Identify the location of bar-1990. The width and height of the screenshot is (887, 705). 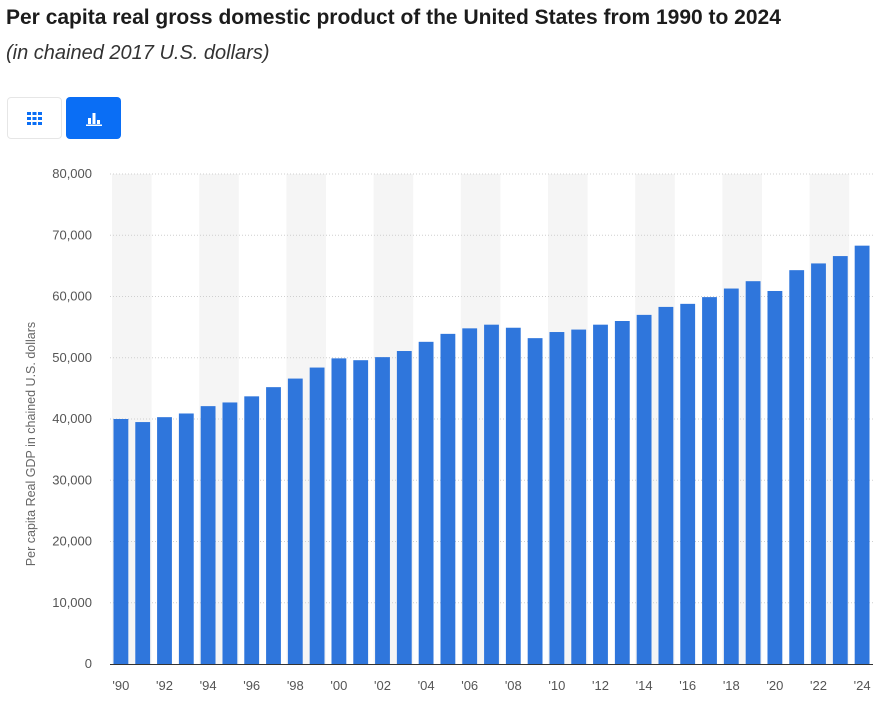
(121, 541).